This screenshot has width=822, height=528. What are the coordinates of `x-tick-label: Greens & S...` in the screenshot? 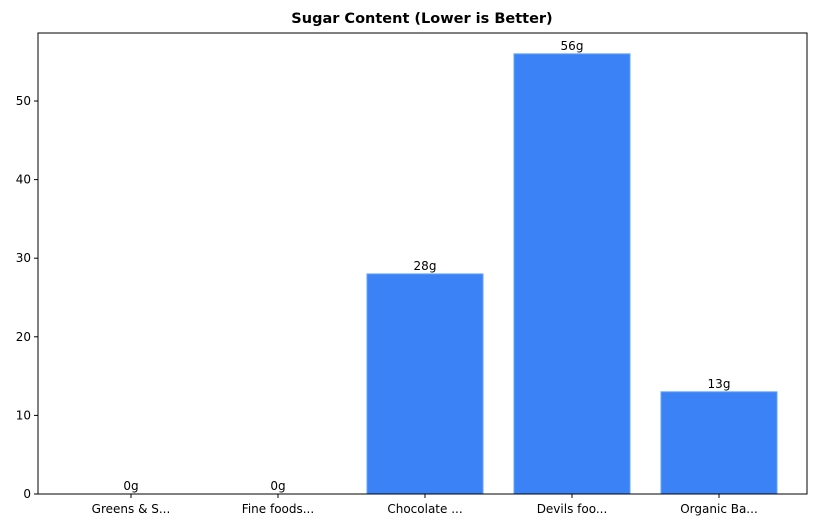 It's located at (131, 509).